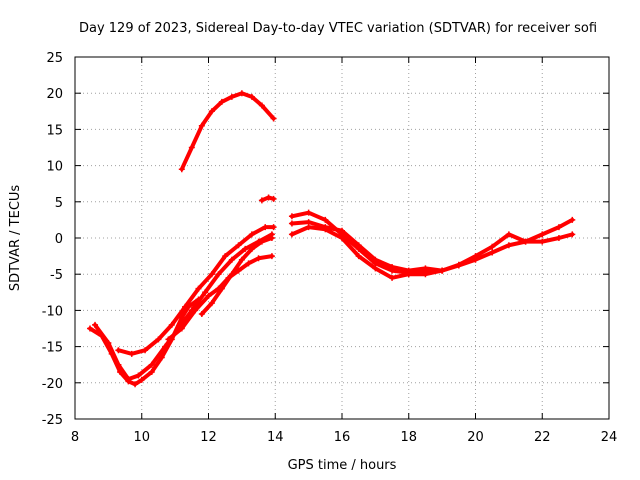 This screenshot has height=480, width=640. Describe the element at coordinates (342, 437) in the screenshot. I see `x-tick-label: 16` at that location.